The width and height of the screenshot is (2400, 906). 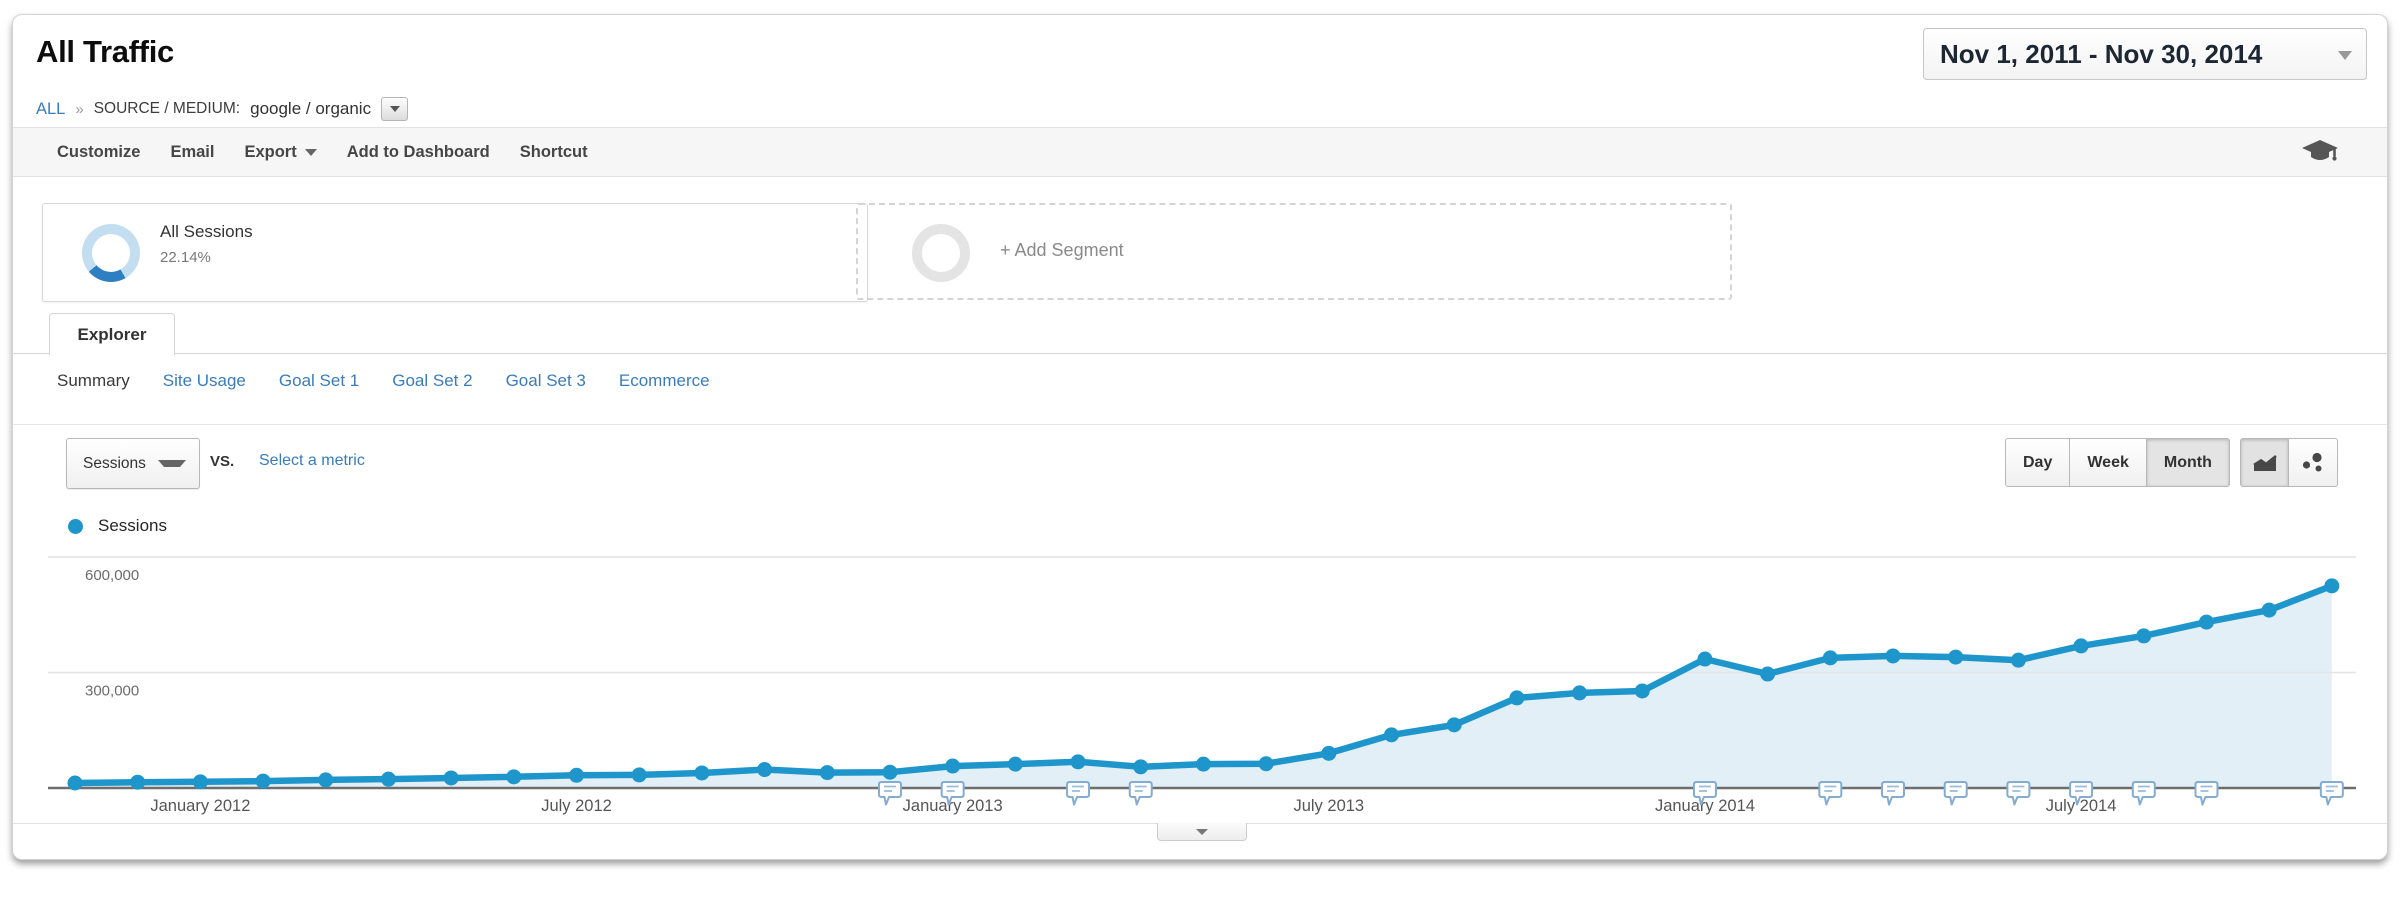 I want to click on metric-dropdown: Sessions, so click(x=133, y=463).